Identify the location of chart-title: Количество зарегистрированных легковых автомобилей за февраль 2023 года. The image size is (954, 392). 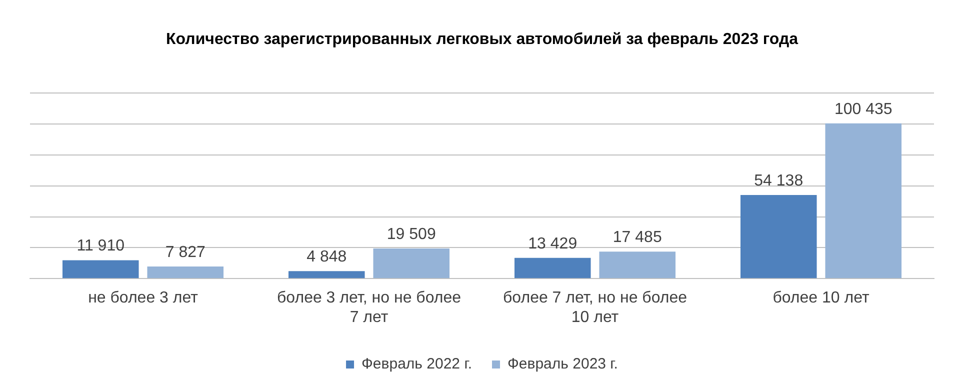
(482, 39).